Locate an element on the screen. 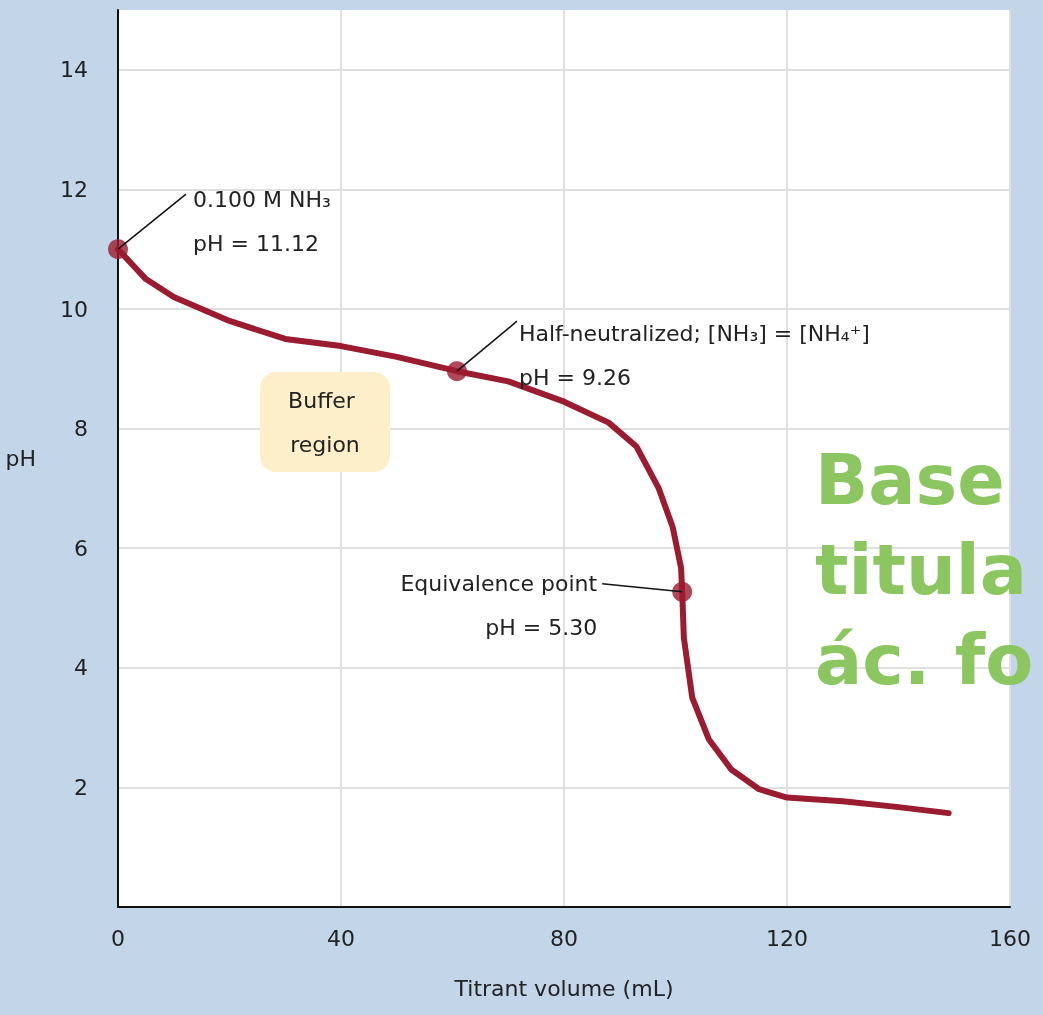 The image size is (1043, 1015). x-tick-label: 40 is located at coordinates (341, 938).